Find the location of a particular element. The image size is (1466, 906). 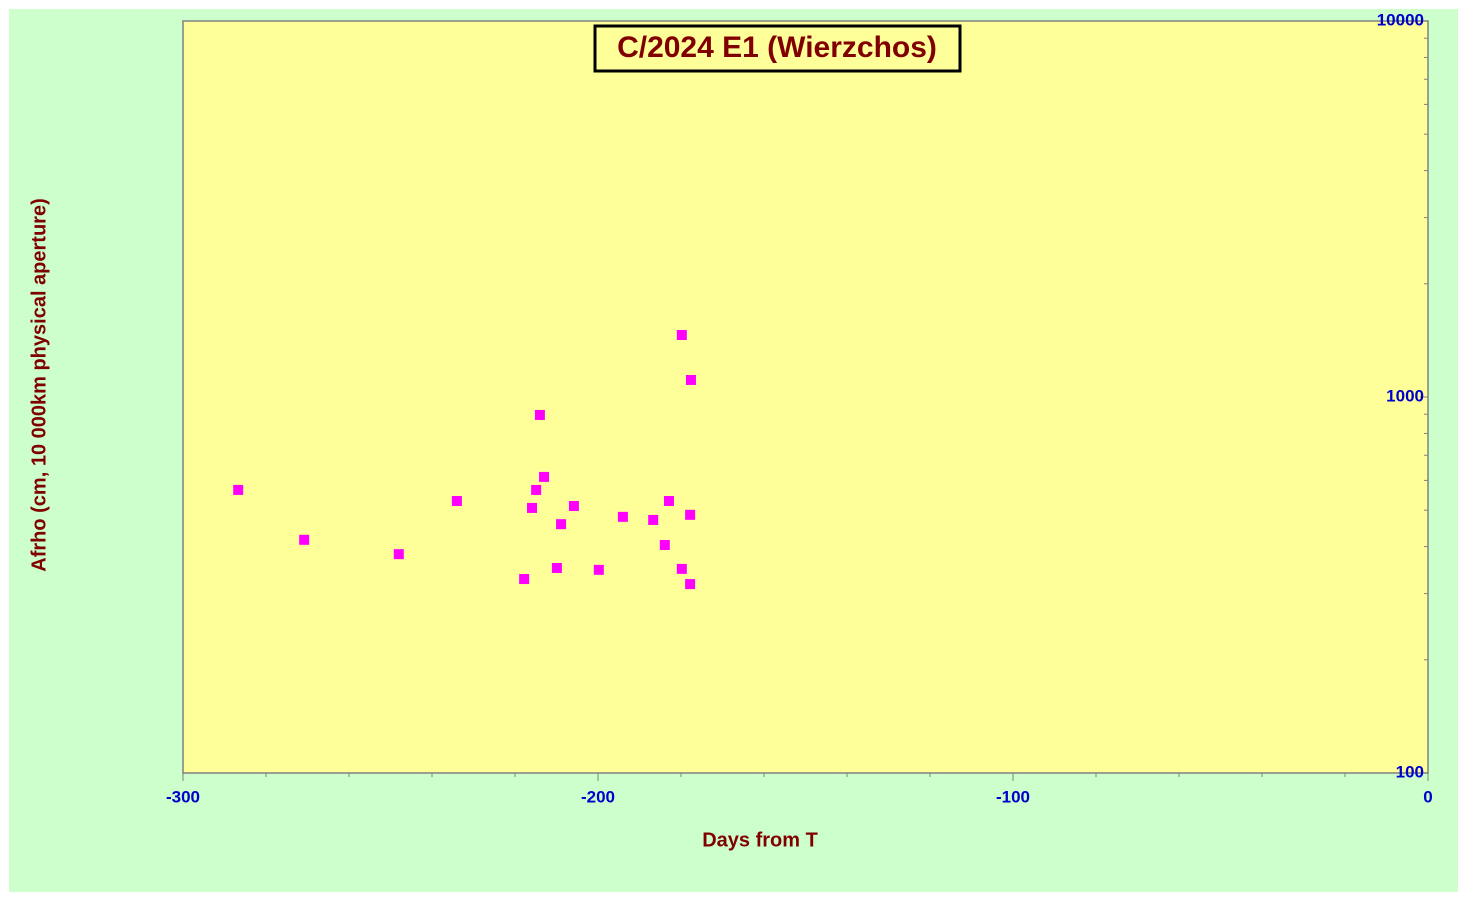

x-axis-label: Days from T is located at coordinates (760, 840).